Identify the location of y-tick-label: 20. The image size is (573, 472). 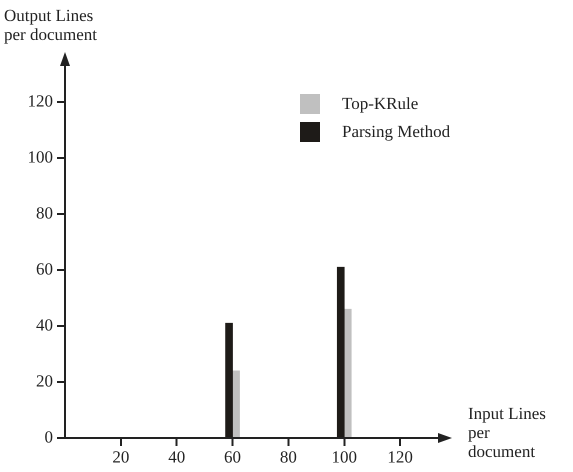
(44, 380).